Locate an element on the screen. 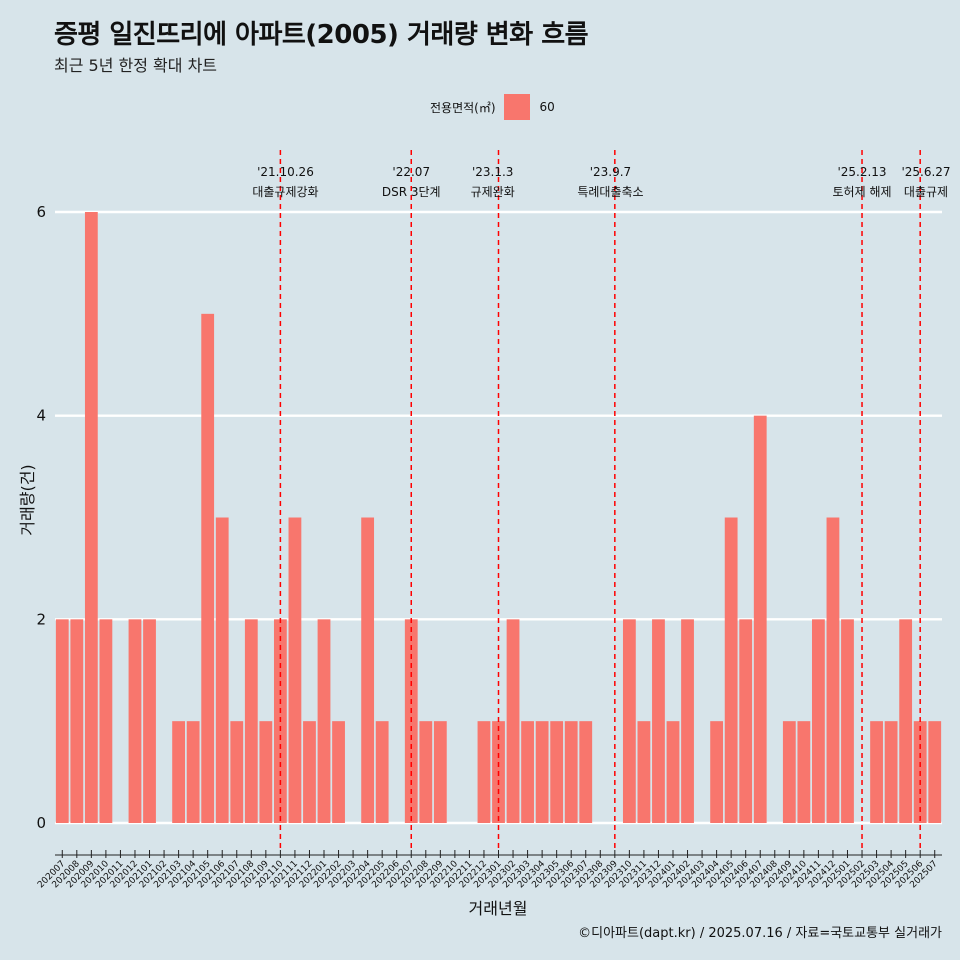  y-tick-label: 2 is located at coordinates (41, 619).